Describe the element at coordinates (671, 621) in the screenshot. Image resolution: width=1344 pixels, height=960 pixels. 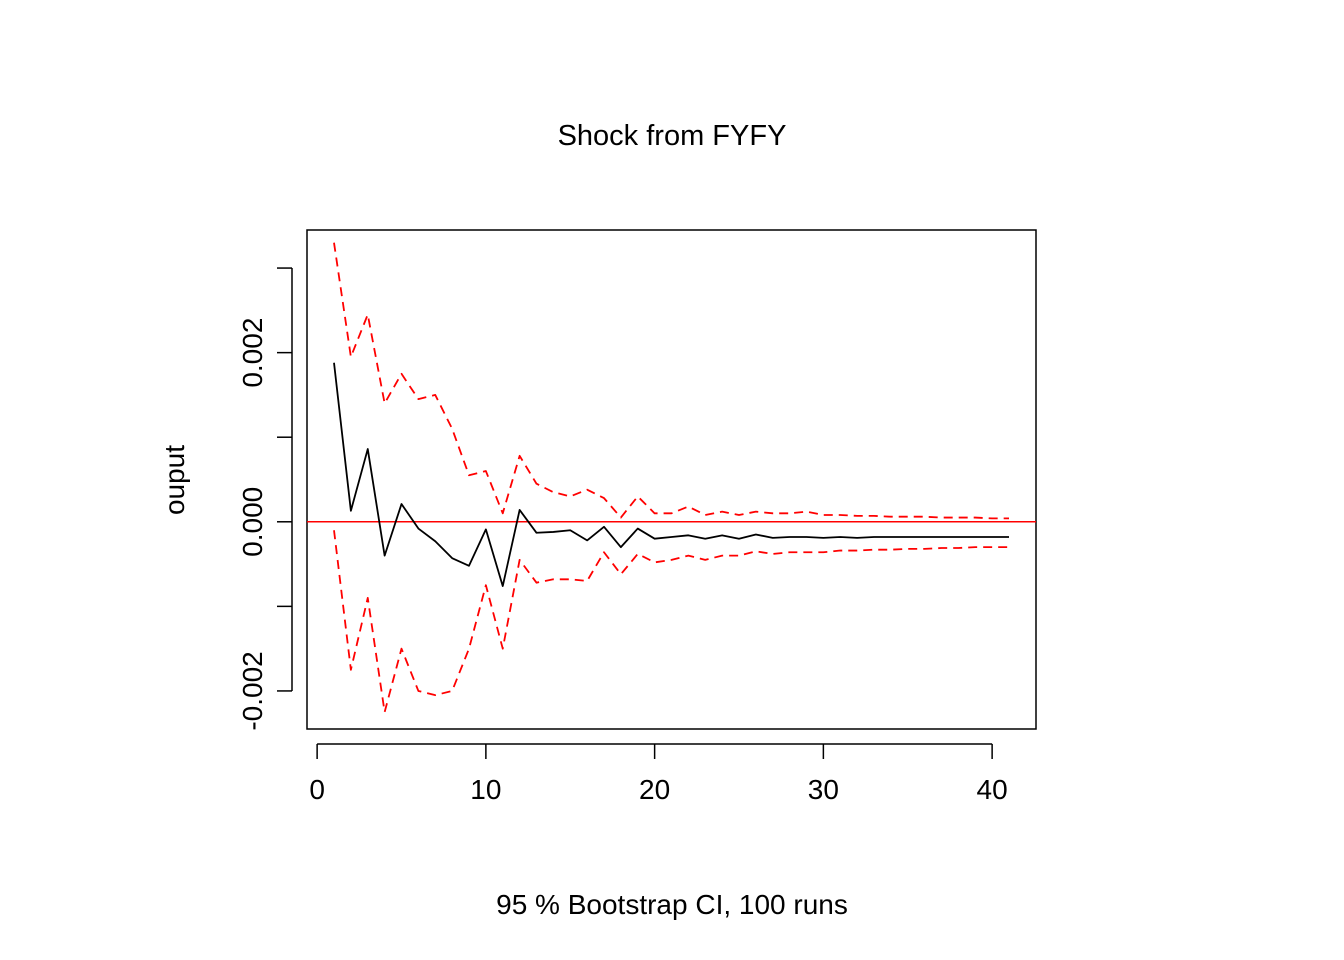
I see `lower-ci-line` at that location.